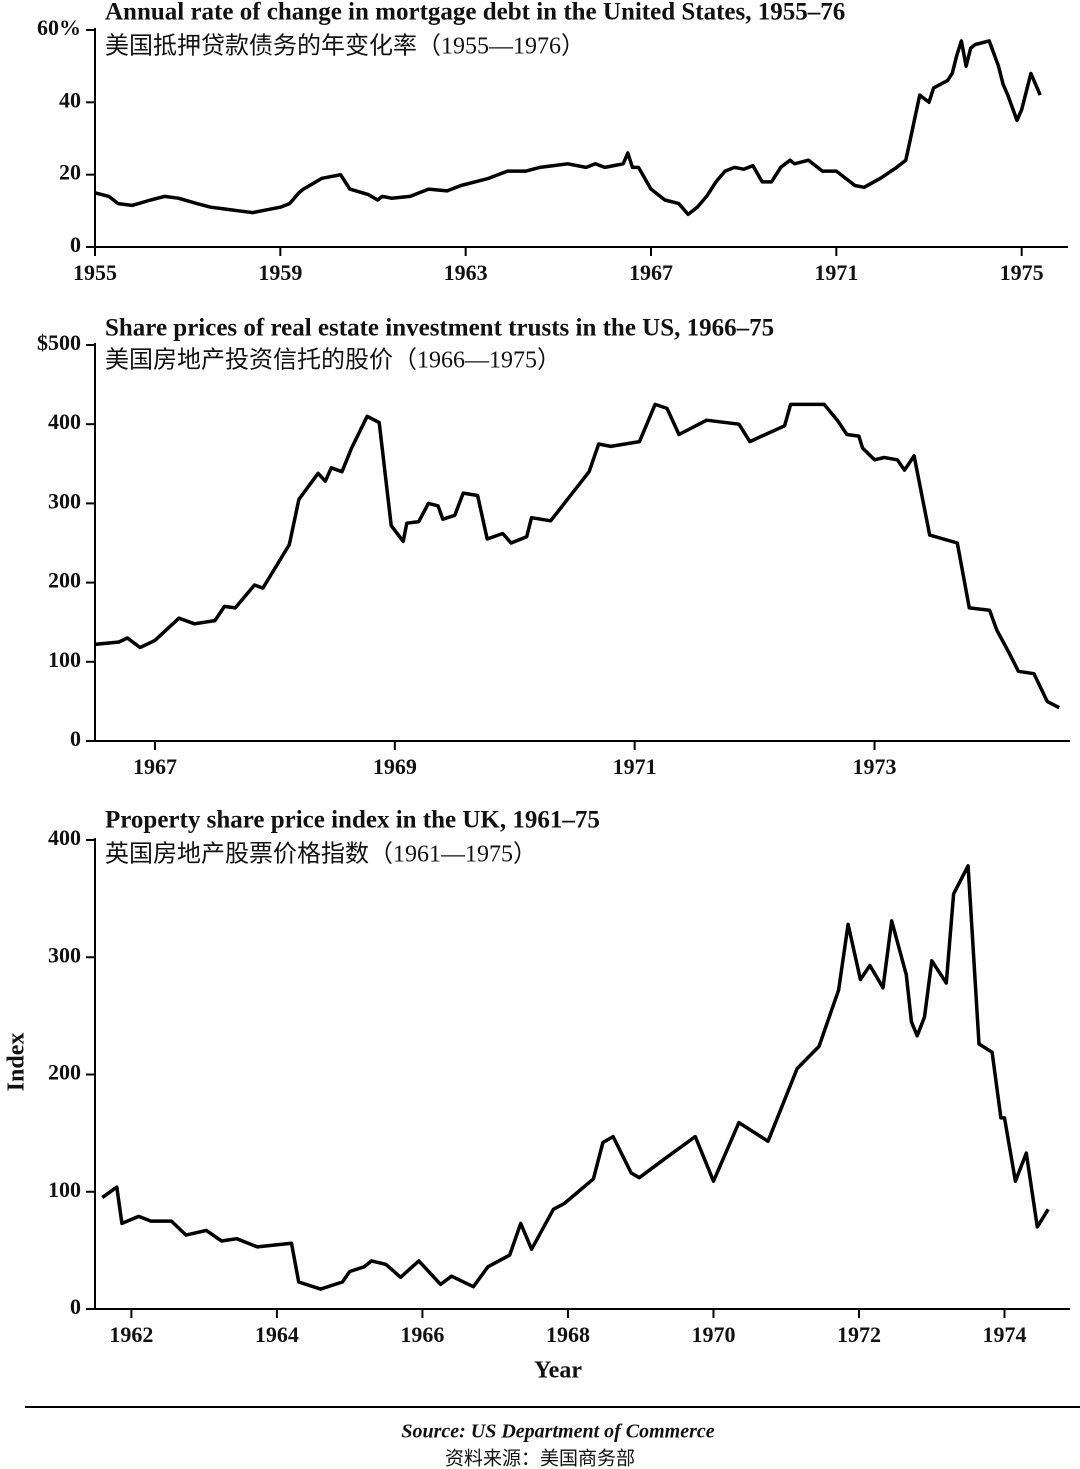 This screenshot has height=1469, width=1080. Describe the element at coordinates (95, 272) in the screenshot. I see `x-tick-label: 1955` at that location.